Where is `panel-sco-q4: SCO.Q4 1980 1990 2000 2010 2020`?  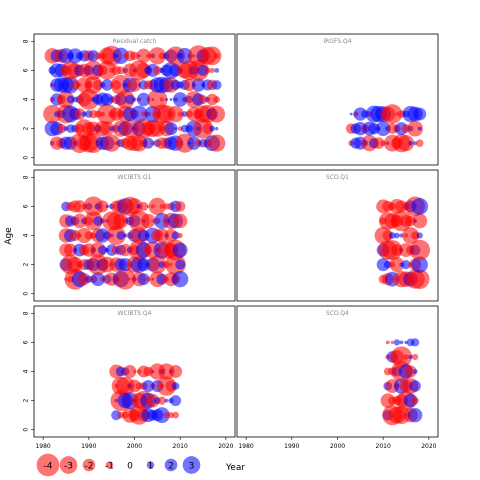
panel-sco-q4: SCO.Q4 1980 1990 2000 2010 2020 is located at coordinates (337, 377).